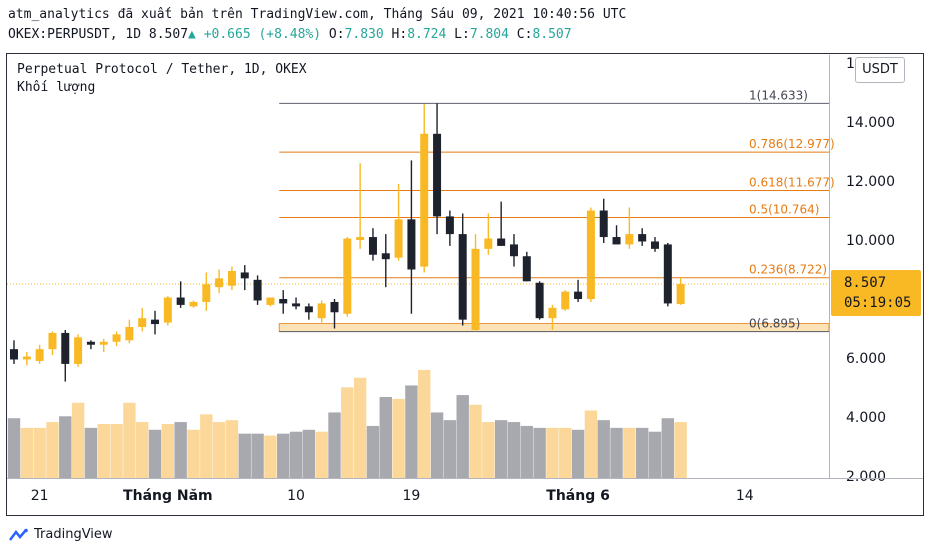  What do you see at coordinates (462, 34) in the screenshot?
I see `low-label: L:` at bounding box center [462, 34].